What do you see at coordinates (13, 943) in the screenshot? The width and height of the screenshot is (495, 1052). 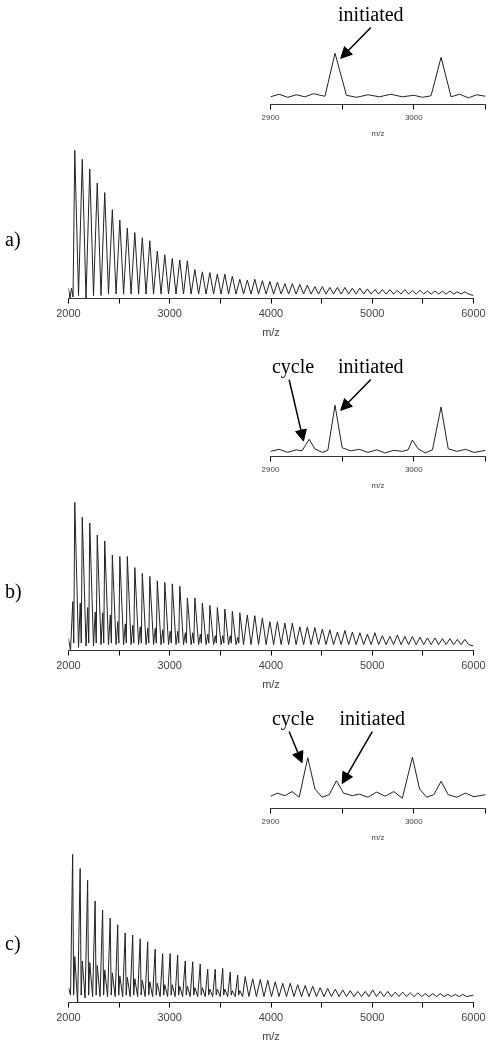 I see `text: c)` at bounding box center [13, 943].